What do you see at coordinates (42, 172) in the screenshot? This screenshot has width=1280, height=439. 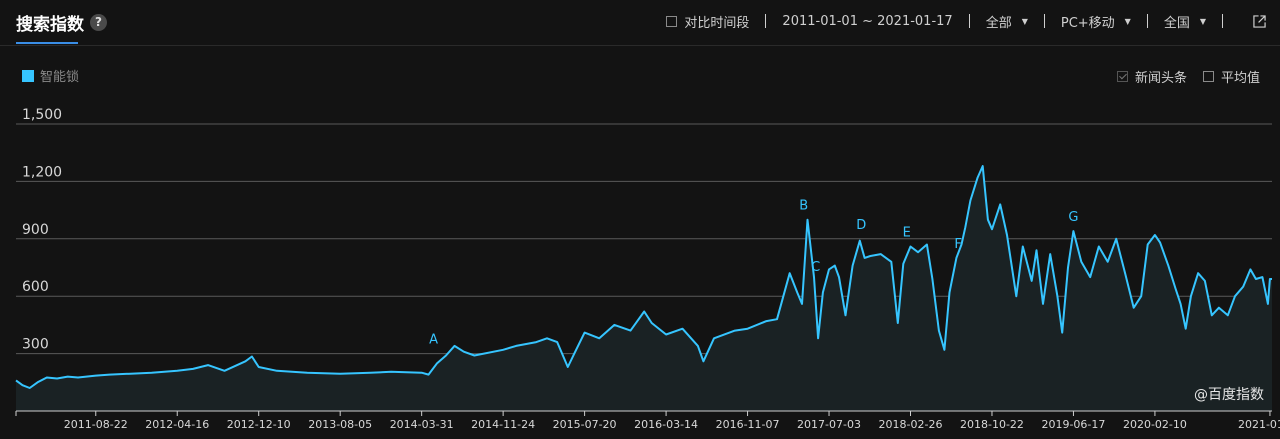 I see `y-tick-label: 1,200` at bounding box center [42, 172].